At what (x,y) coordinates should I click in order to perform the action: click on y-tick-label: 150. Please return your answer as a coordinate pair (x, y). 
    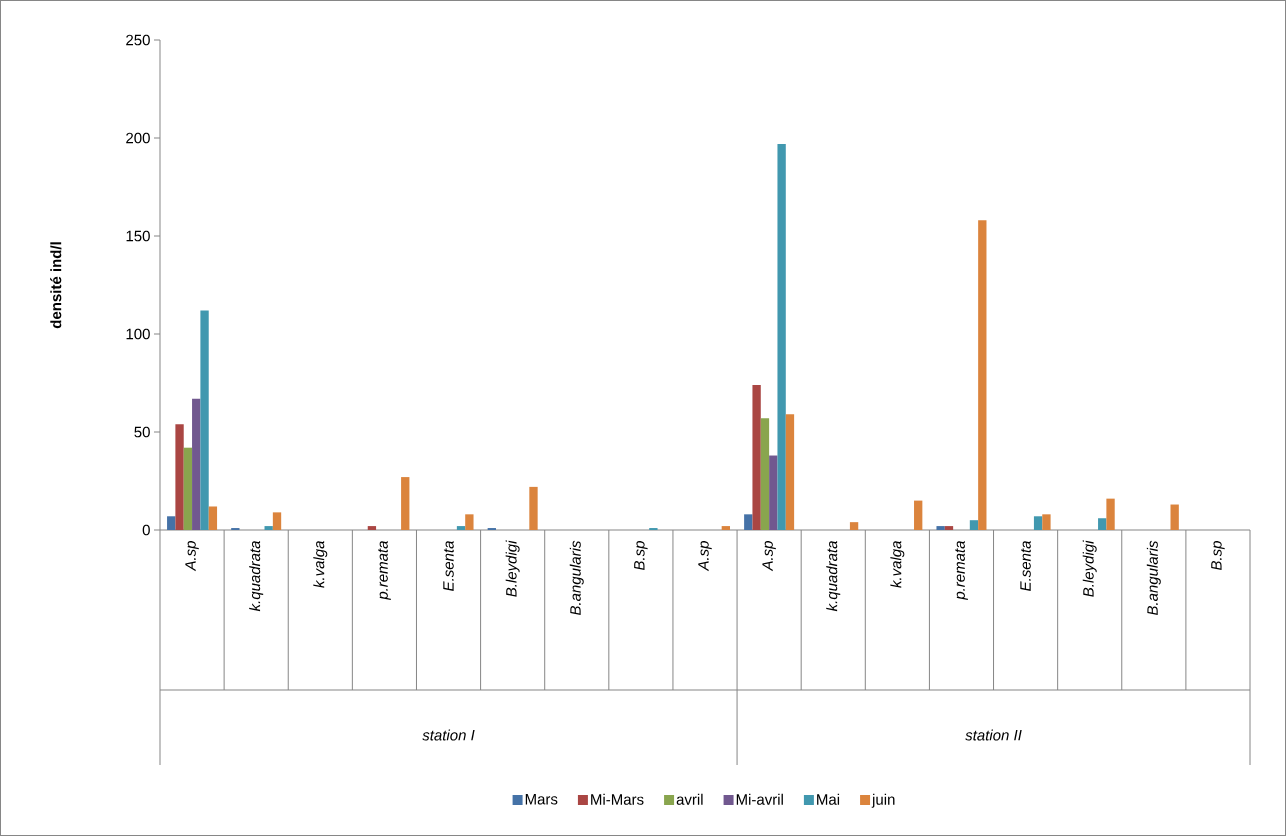
    Looking at the image, I should click on (138, 236).